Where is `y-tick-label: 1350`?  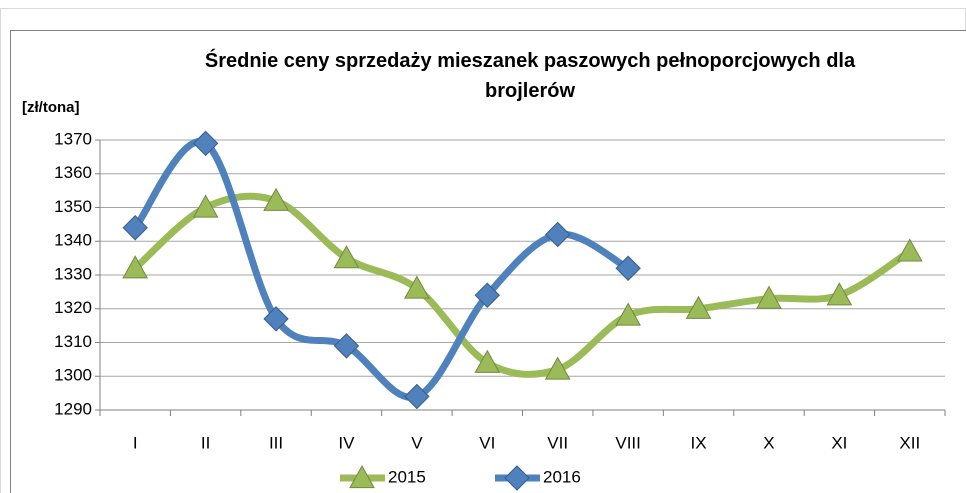
y-tick-label: 1350 is located at coordinates (73, 206).